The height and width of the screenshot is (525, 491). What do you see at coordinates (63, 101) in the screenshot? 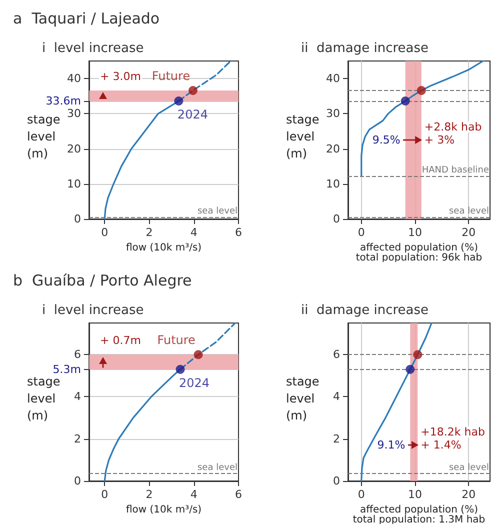
I see `y-tick-label: 33.6m` at bounding box center [63, 101].